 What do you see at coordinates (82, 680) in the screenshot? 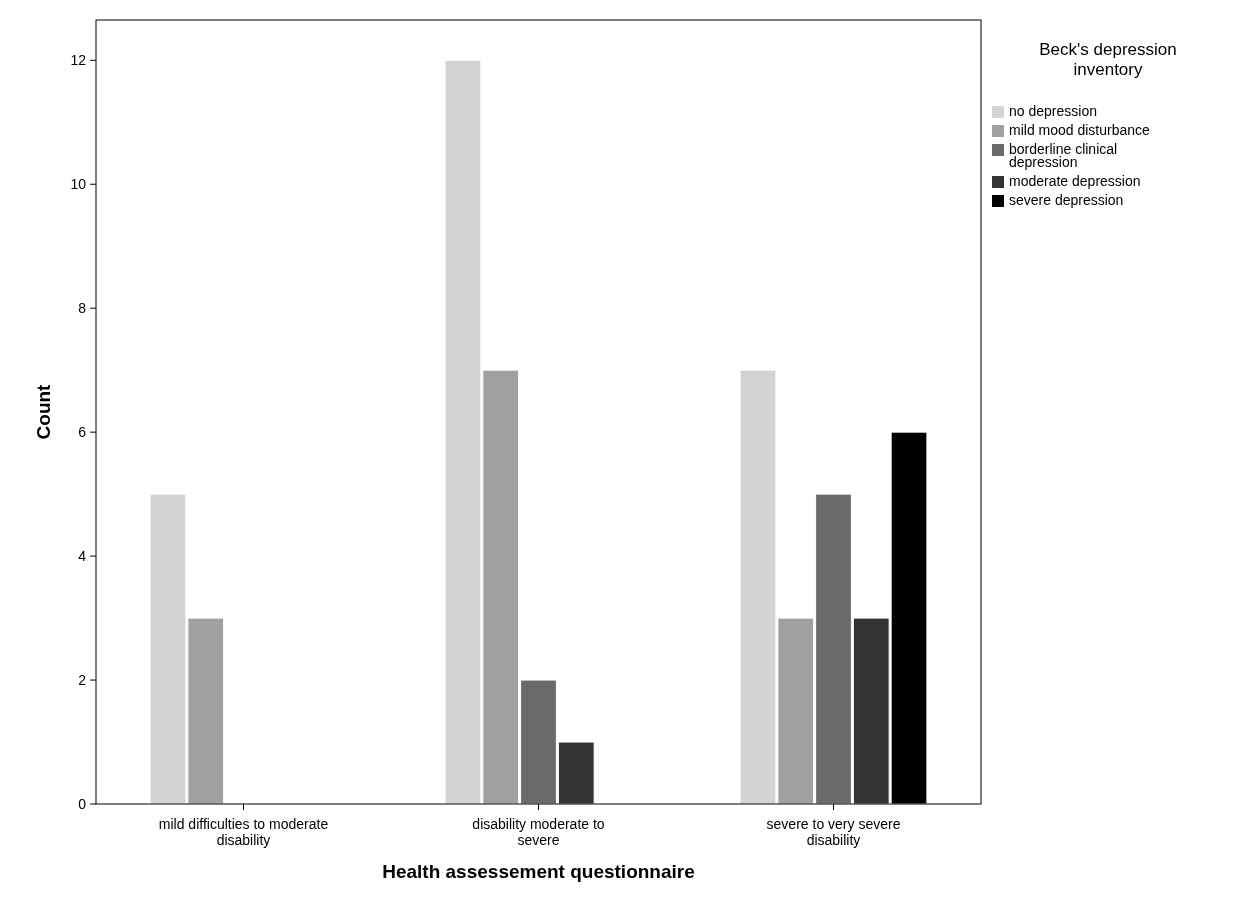
I see `y-tick-label: 2` at bounding box center [82, 680].